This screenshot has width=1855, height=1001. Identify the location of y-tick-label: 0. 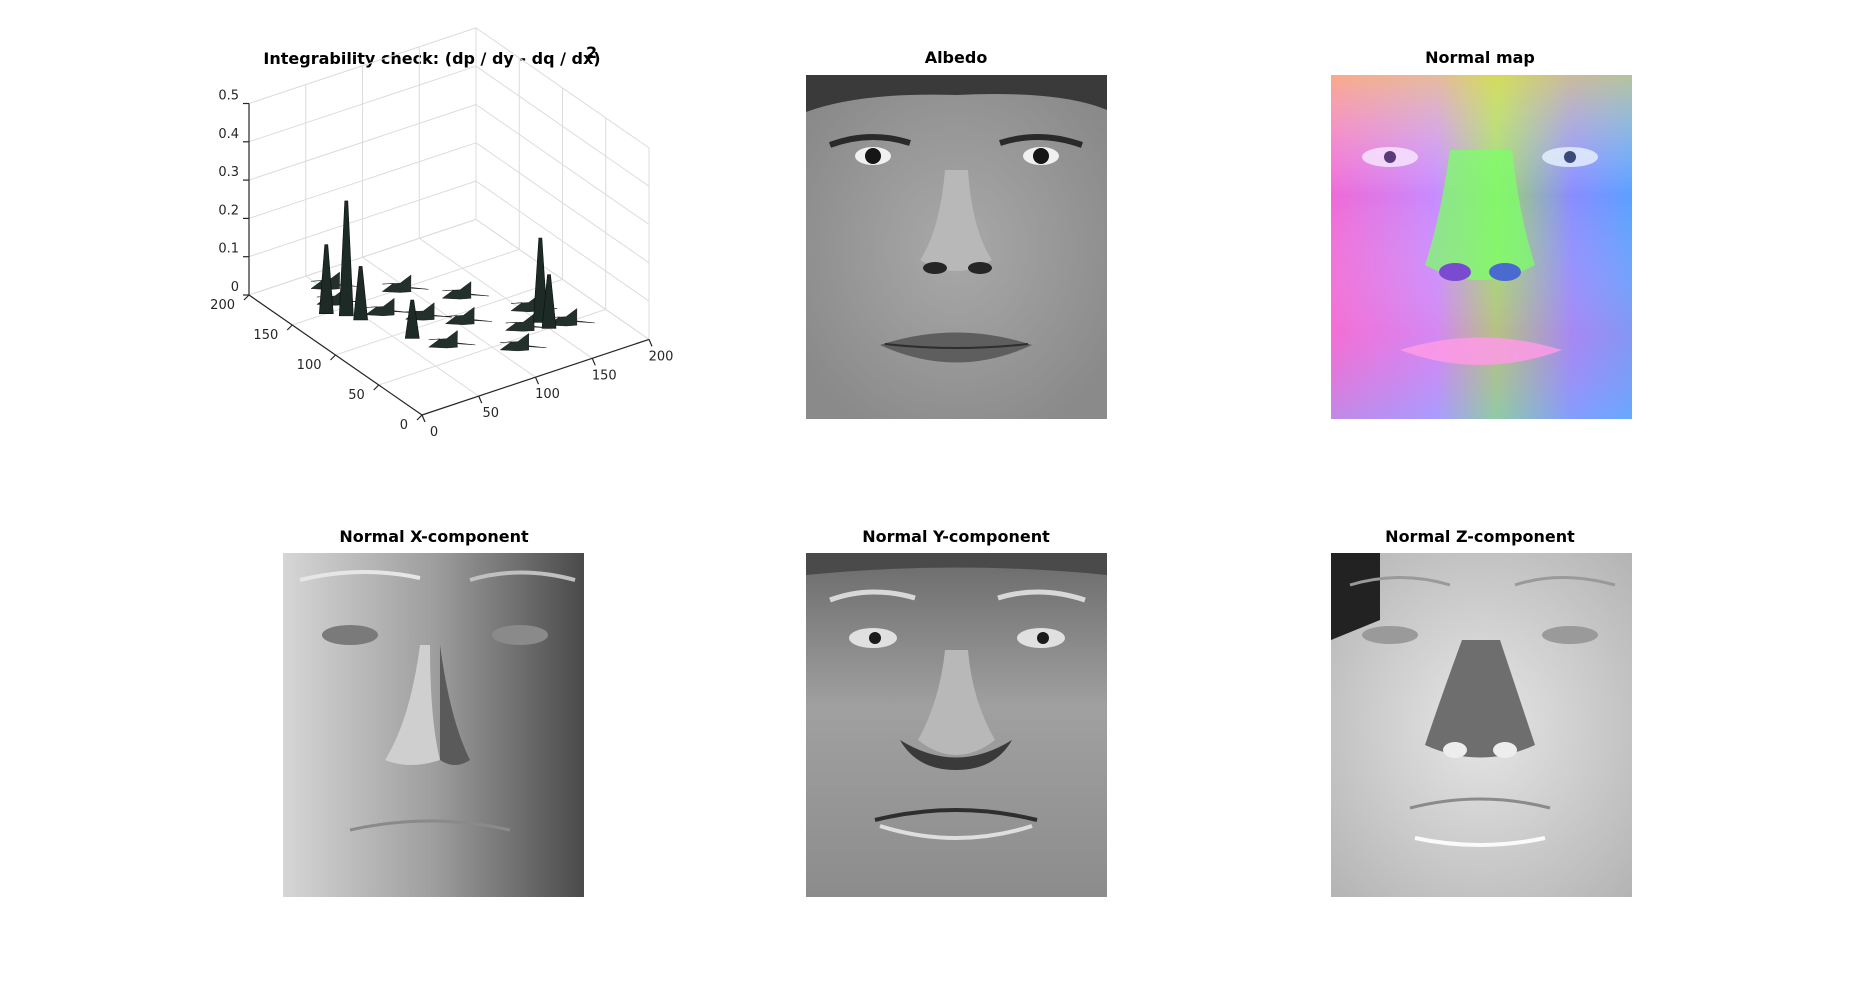
(404, 425).